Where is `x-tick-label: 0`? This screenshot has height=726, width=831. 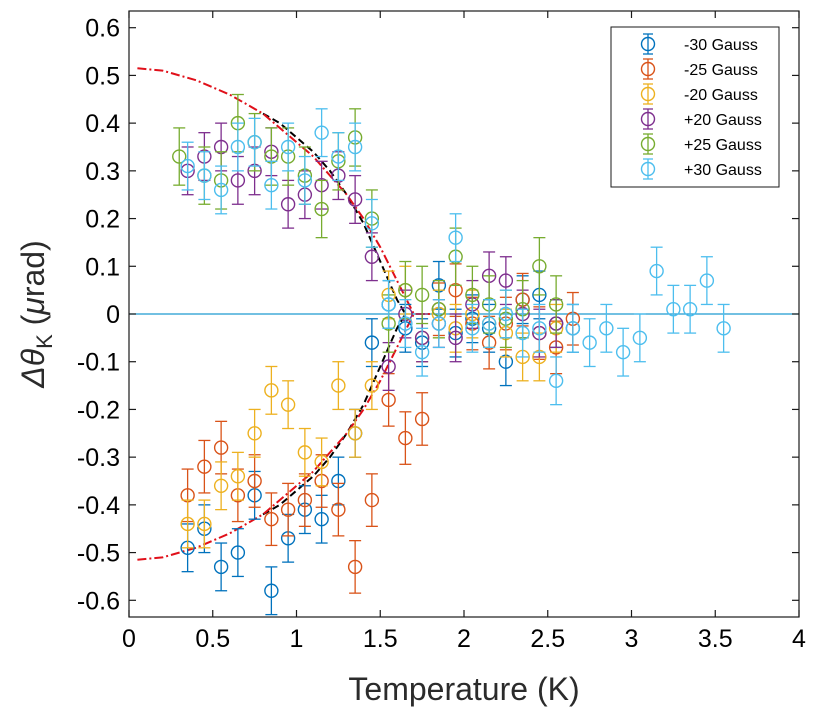 x-tick-label: 0 is located at coordinates (129, 639).